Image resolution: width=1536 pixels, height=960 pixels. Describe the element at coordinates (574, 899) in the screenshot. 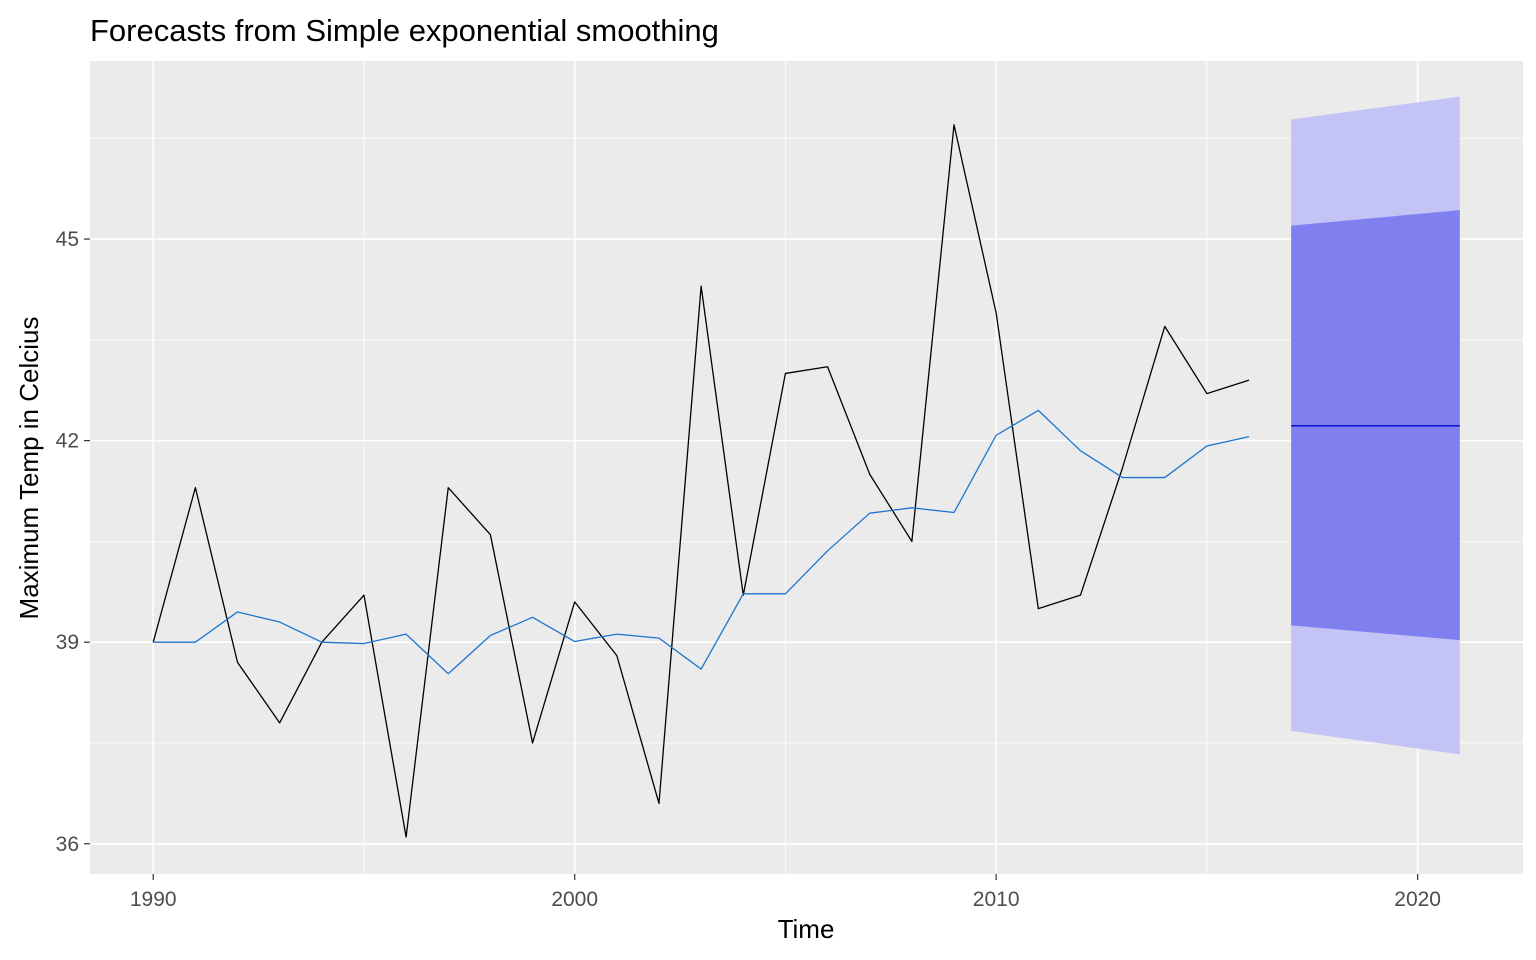

I see `x-tick-label: 2000` at that location.